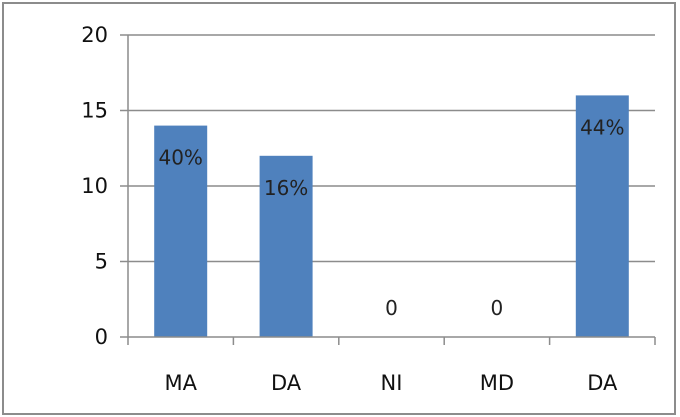  What do you see at coordinates (101, 337) in the screenshot?
I see `y-tick-label: 0` at bounding box center [101, 337].